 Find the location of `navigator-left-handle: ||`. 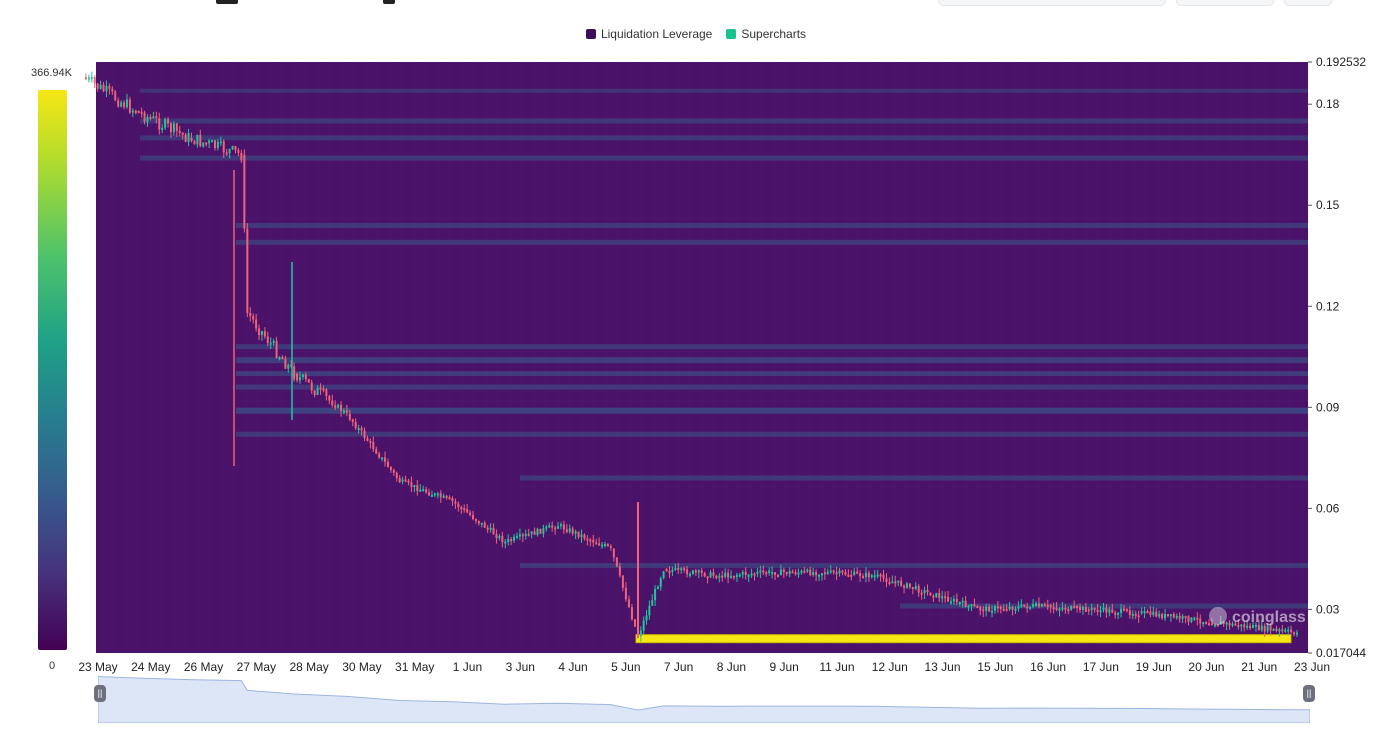

navigator-left-handle: || is located at coordinates (100, 693).